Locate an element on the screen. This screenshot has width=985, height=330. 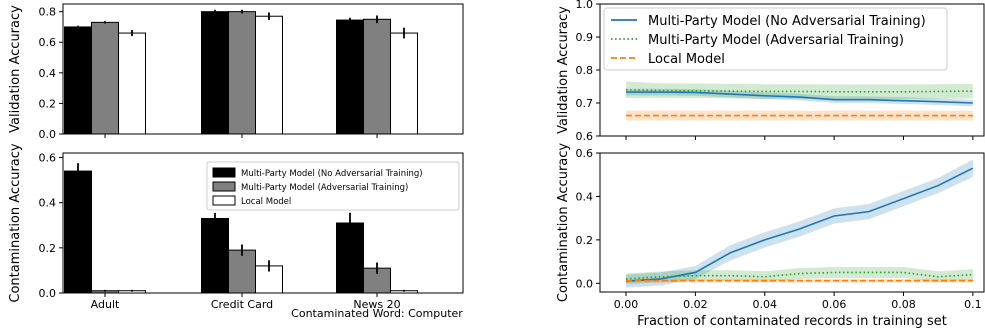
bar-legend-label: Local Model is located at coordinates (266, 202).